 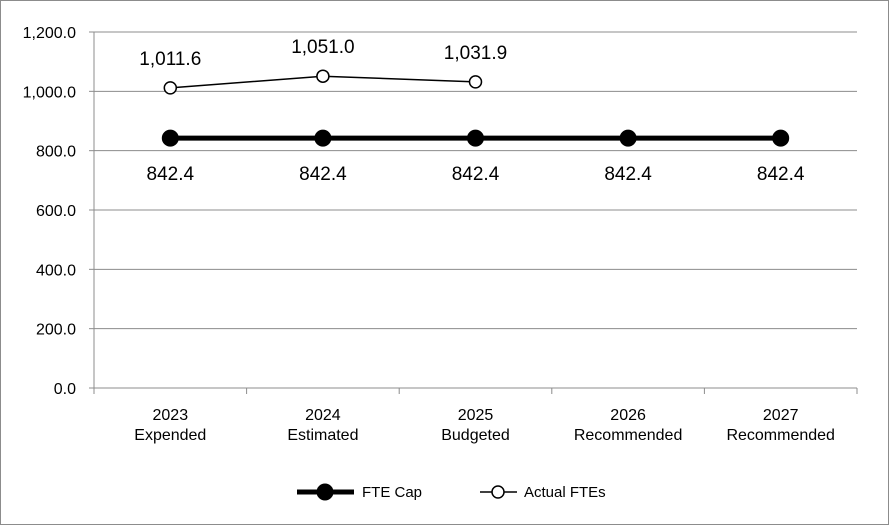 What do you see at coordinates (49, 33) in the screenshot?
I see `y-tick-label: 1,200.0` at bounding box center [49, 33].